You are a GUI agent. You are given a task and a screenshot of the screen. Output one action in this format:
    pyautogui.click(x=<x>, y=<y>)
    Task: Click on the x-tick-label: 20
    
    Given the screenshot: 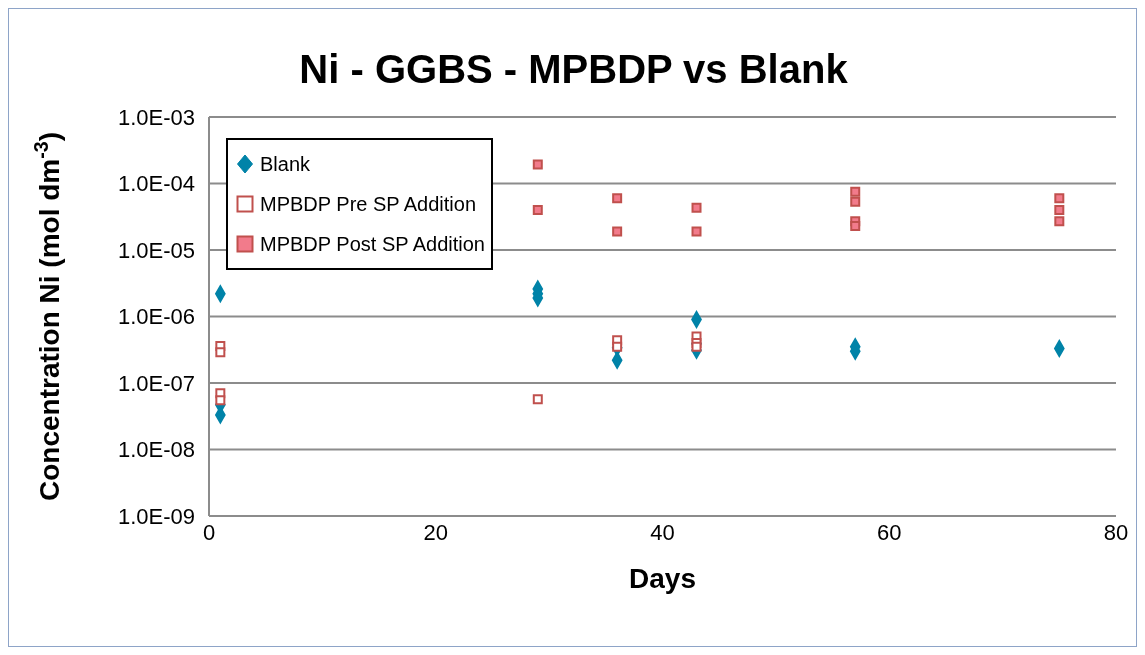 What is the action you would take?
    pyautogui.click(x=435, y=532)
    